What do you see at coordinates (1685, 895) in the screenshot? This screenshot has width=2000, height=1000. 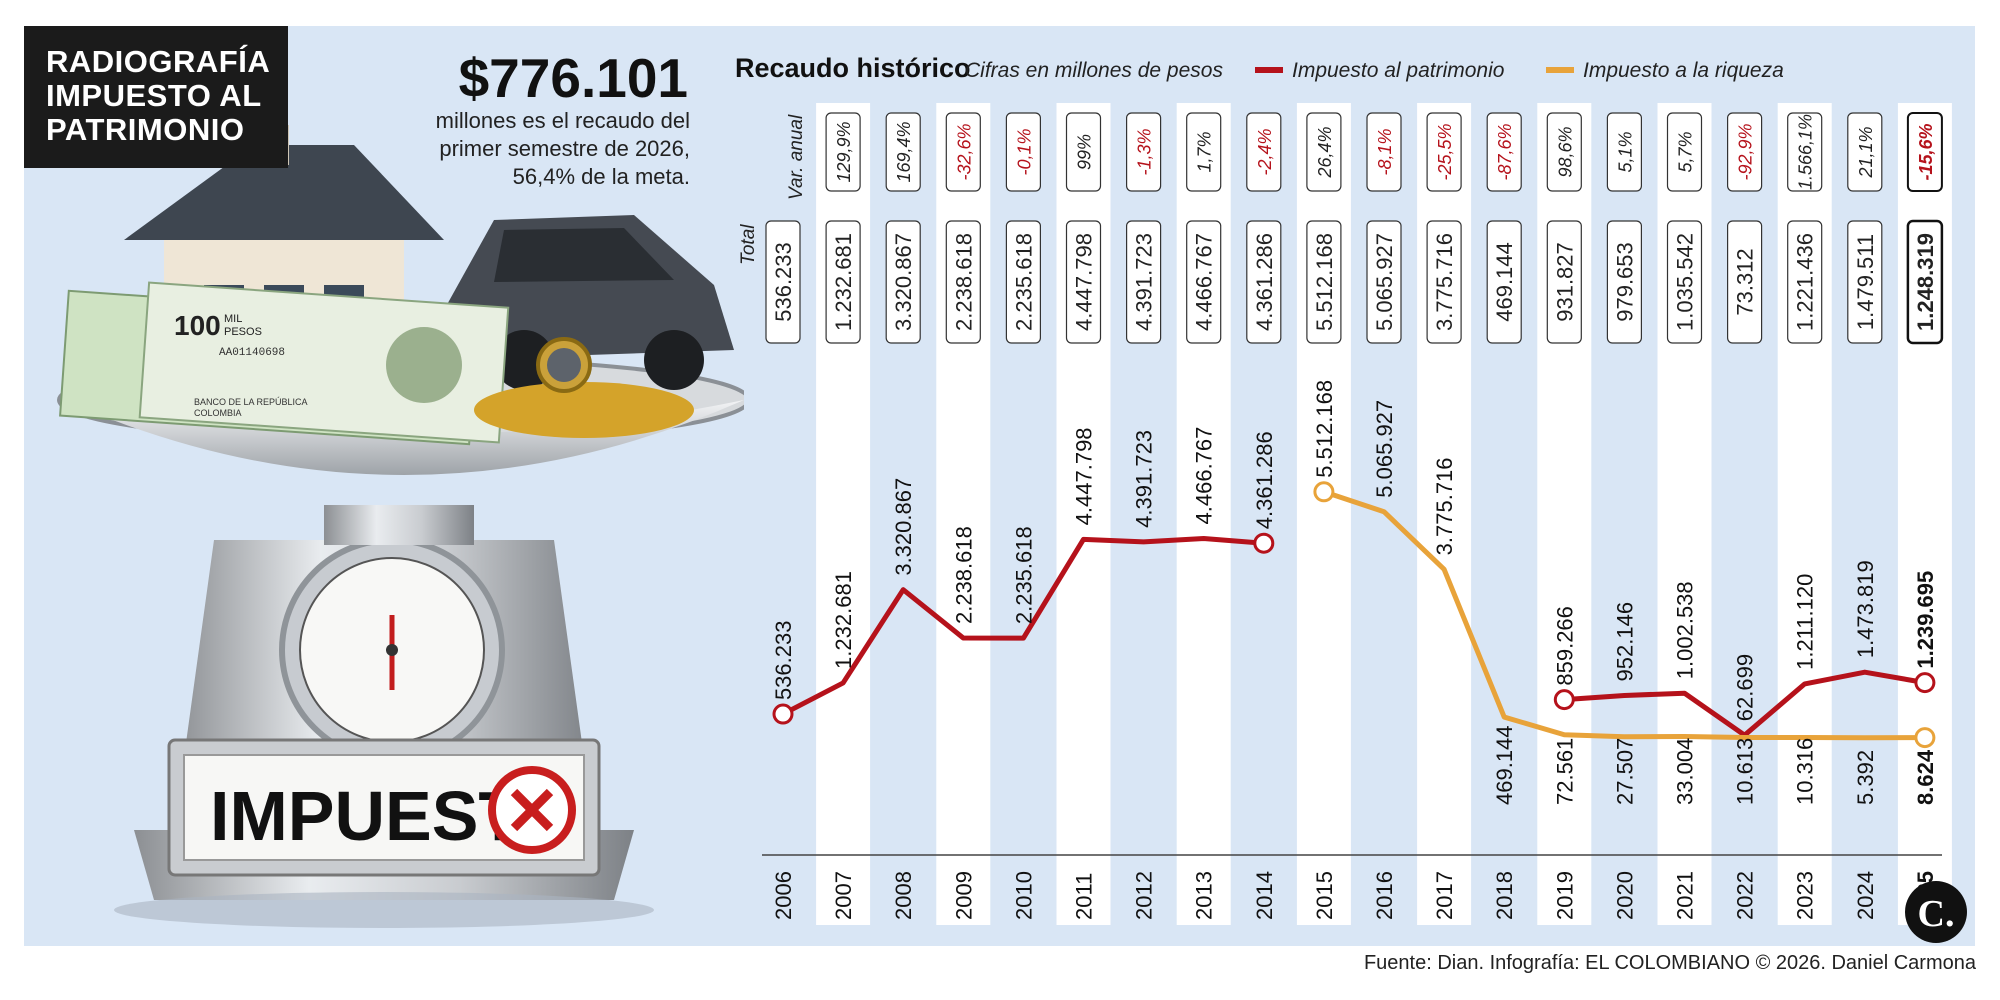 I see `x-tick-label: 2021` at bounding box center [1685, 895].